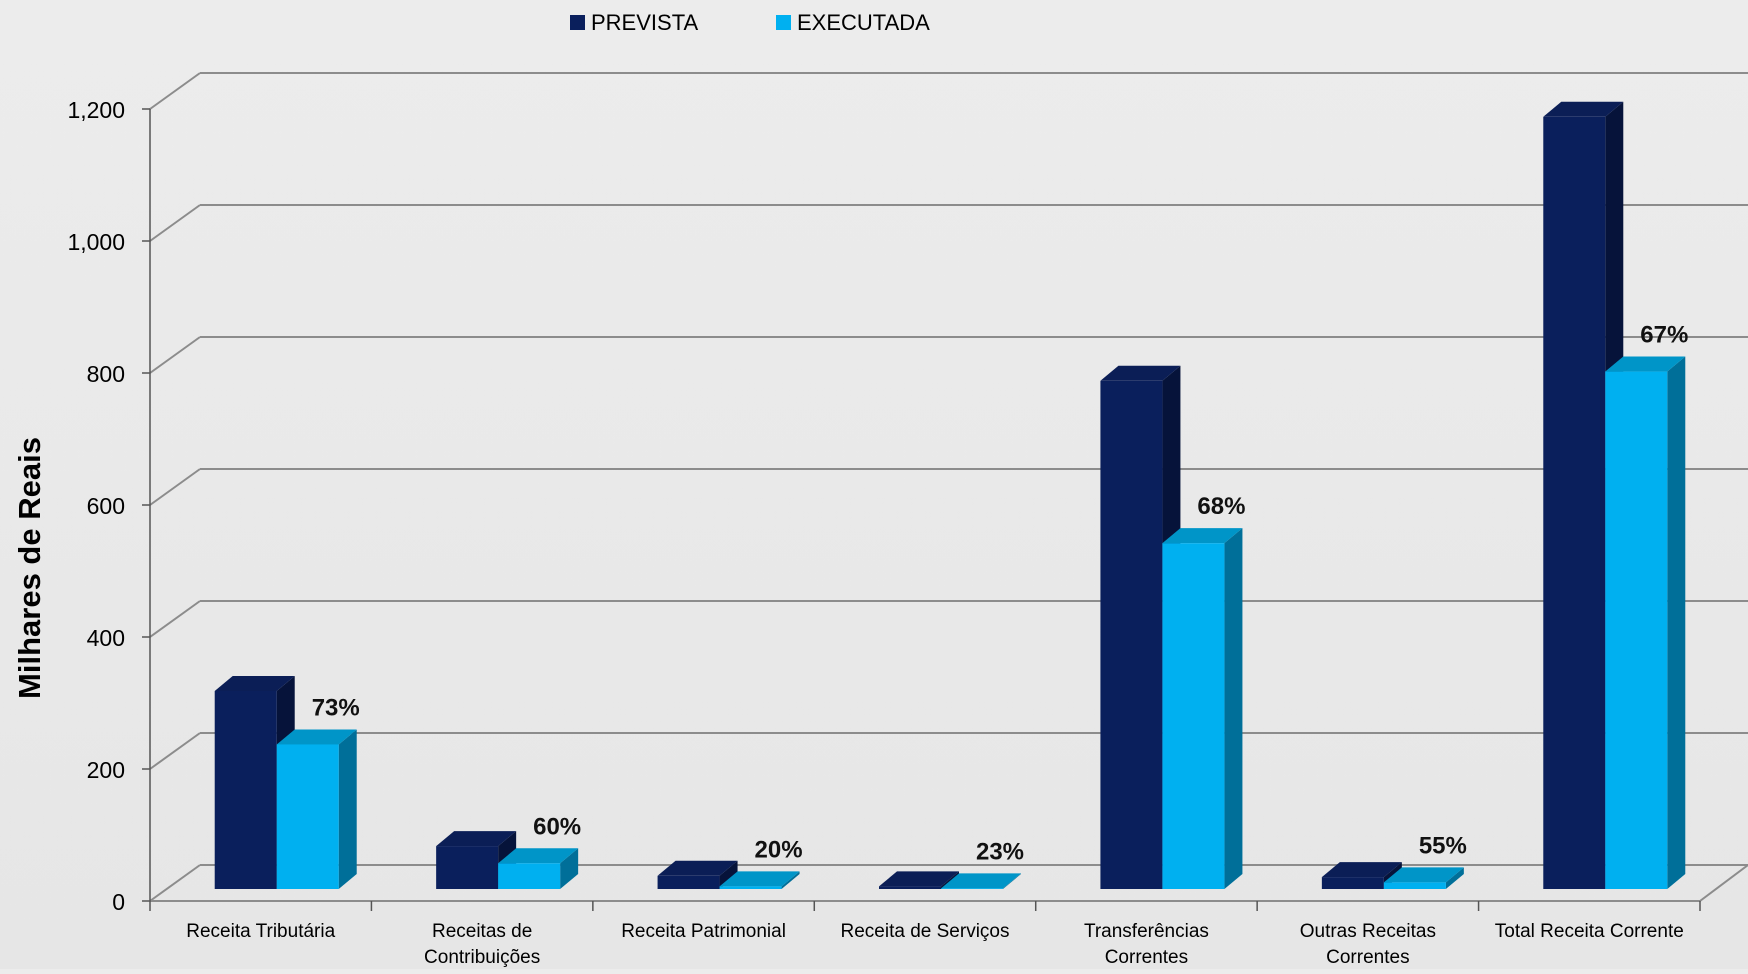 This screenshot has width=1748, height=974. I want to click on legend-swatch-executada, so click(783, 22).